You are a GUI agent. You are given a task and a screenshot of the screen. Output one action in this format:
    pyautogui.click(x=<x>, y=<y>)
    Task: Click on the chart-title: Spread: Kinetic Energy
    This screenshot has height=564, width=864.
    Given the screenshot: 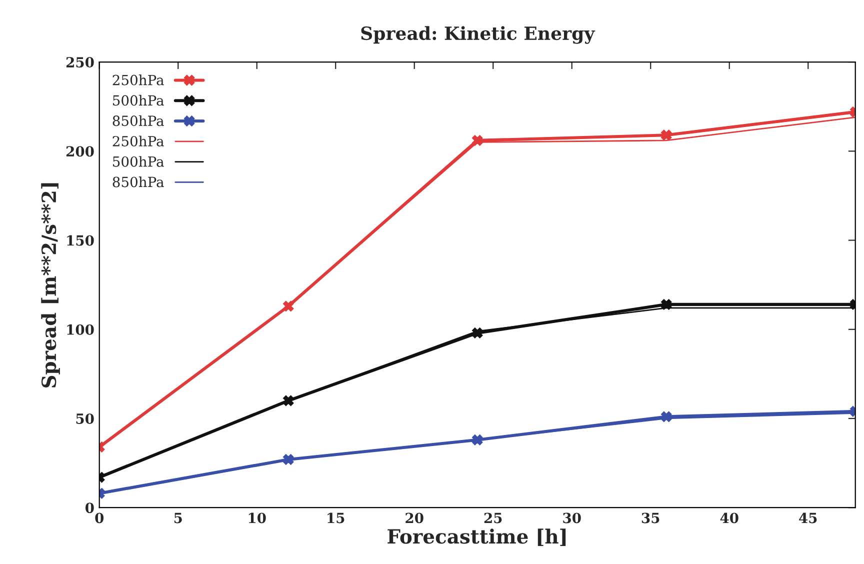 What is the action you would take?
    pyautogui.click(x=478, y=35)
    